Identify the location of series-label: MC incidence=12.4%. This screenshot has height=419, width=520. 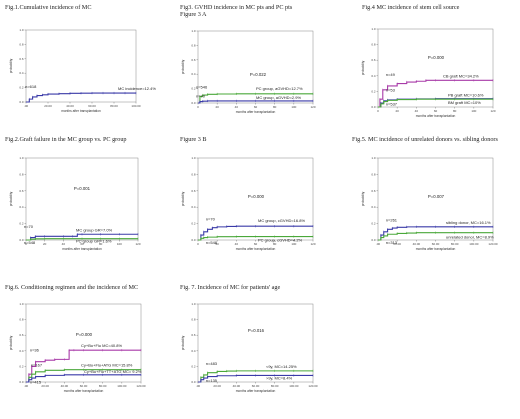
(137, 88).